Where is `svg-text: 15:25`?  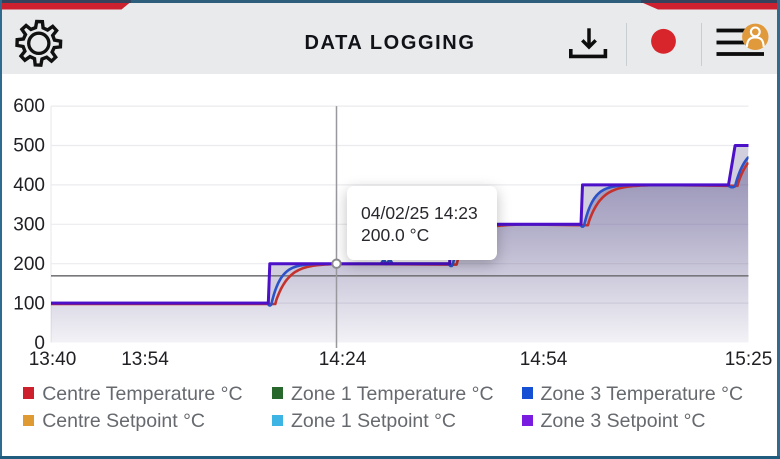
svg-text: 15:25 is located at coordinates (749, 359).